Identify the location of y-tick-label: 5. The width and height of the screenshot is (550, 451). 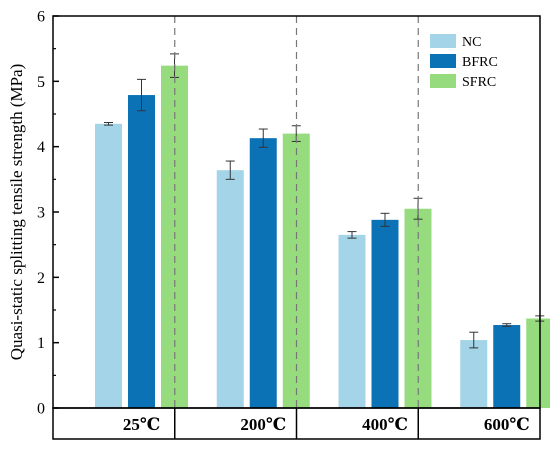
(41, 82).